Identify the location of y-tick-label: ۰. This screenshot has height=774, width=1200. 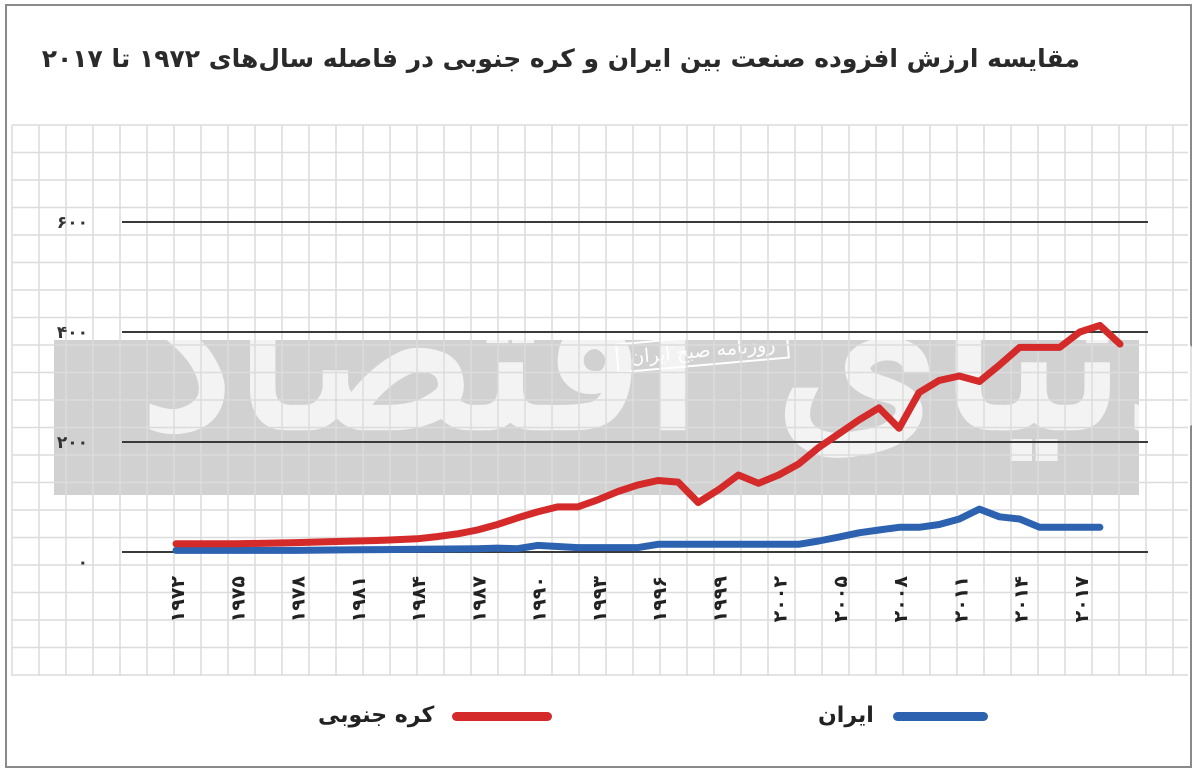
(83, 563).